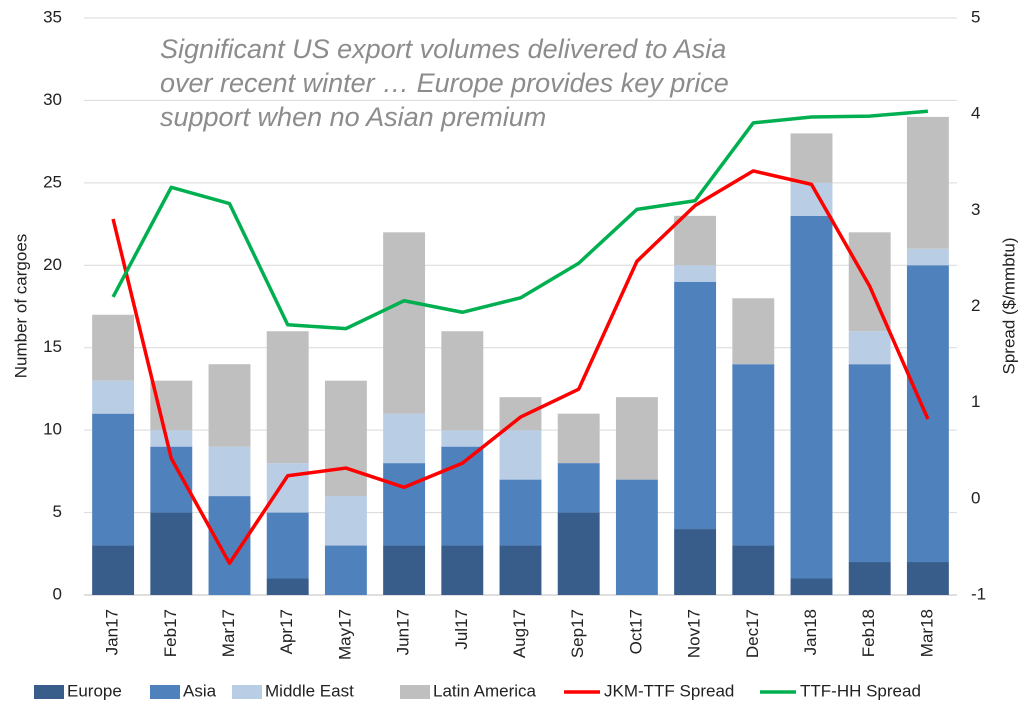 The height and width of the screenshot is (703, 1020). I want to click on x-tick-label: Mar17, so click(228, 633).